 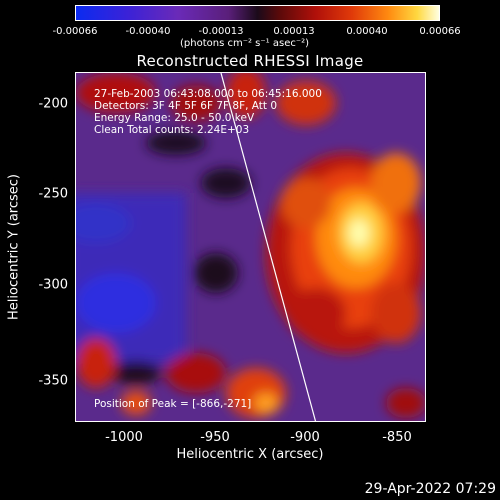 I want to click on colorbar-tick: -0.00040, so click(x=148, y=31).